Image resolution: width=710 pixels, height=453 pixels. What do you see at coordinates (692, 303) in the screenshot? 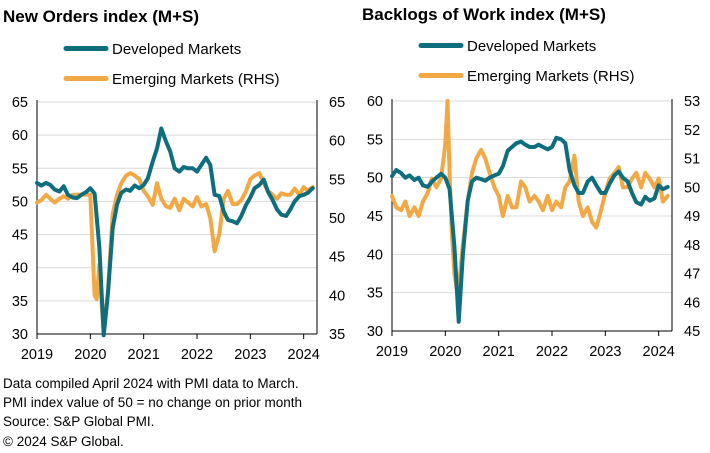
I see `y-tick-label-right: 46` at bounding box center [692, 303].